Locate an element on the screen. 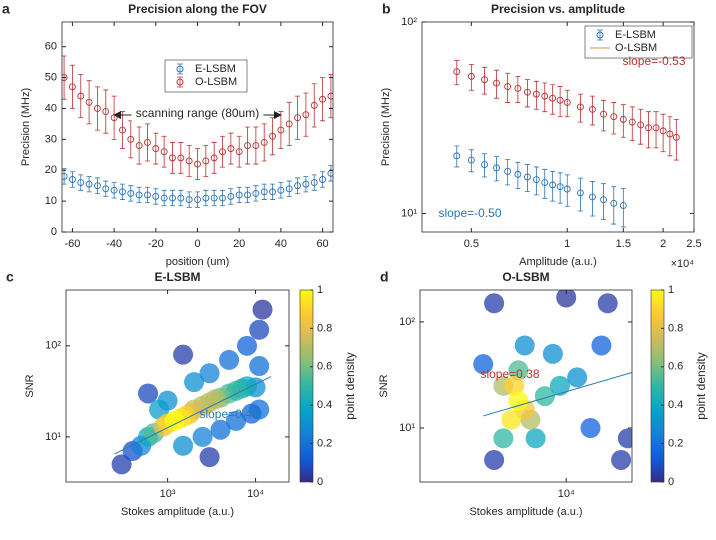  y-axis-label: SNR is located at coordinates (30, 385).